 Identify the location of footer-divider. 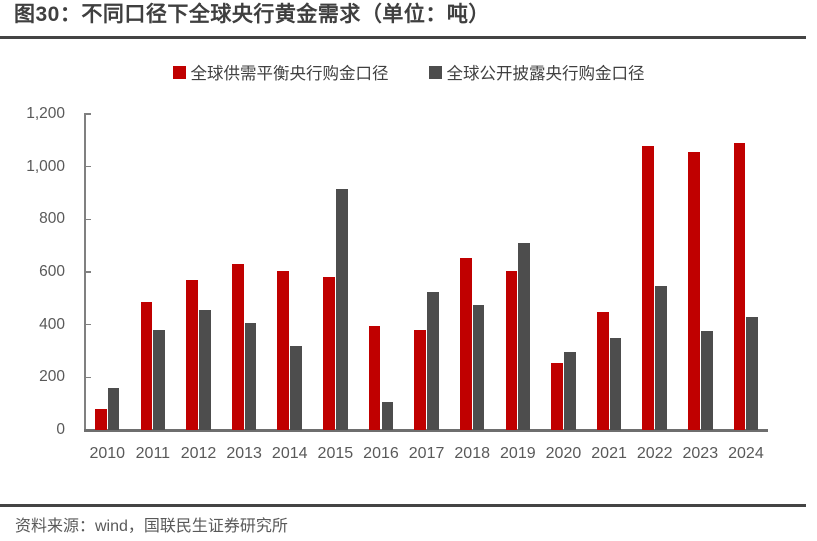
(403, 505).